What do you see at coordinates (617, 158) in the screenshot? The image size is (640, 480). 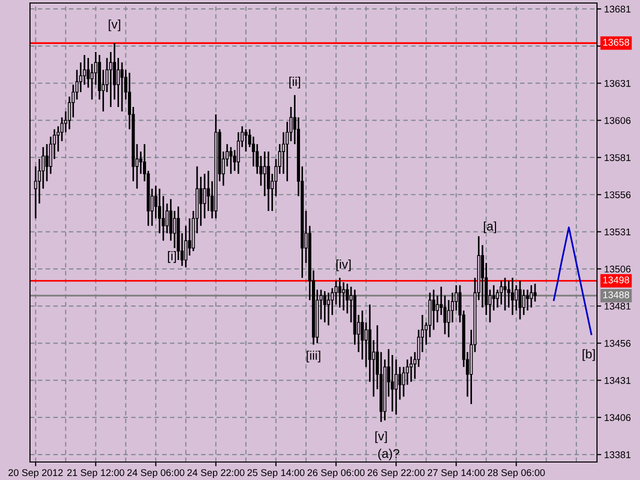 I see `y-tick-label: 13581` at bounding box center [617, 158].